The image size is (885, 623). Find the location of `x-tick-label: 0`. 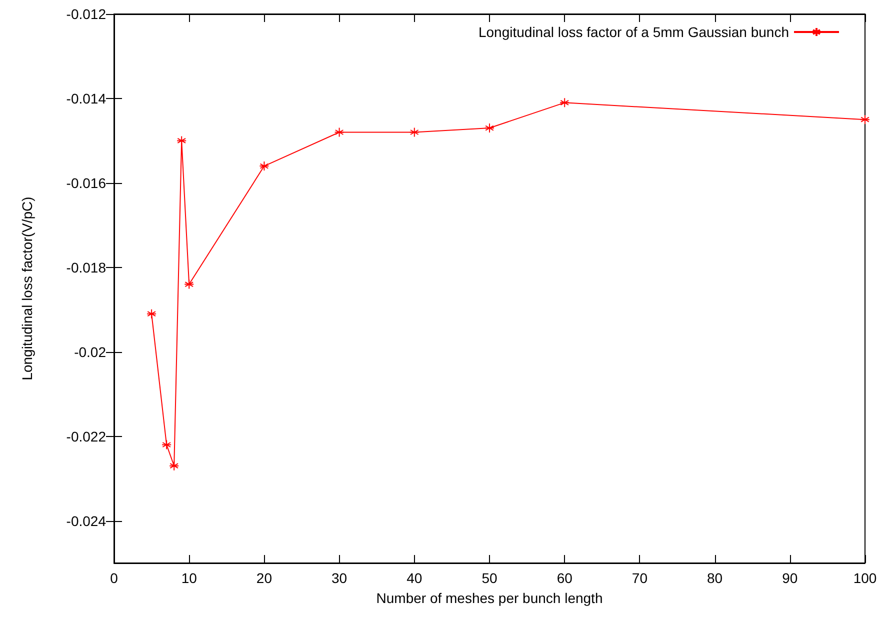

x-tick-label: 0 is located at coordinates (114, 578).